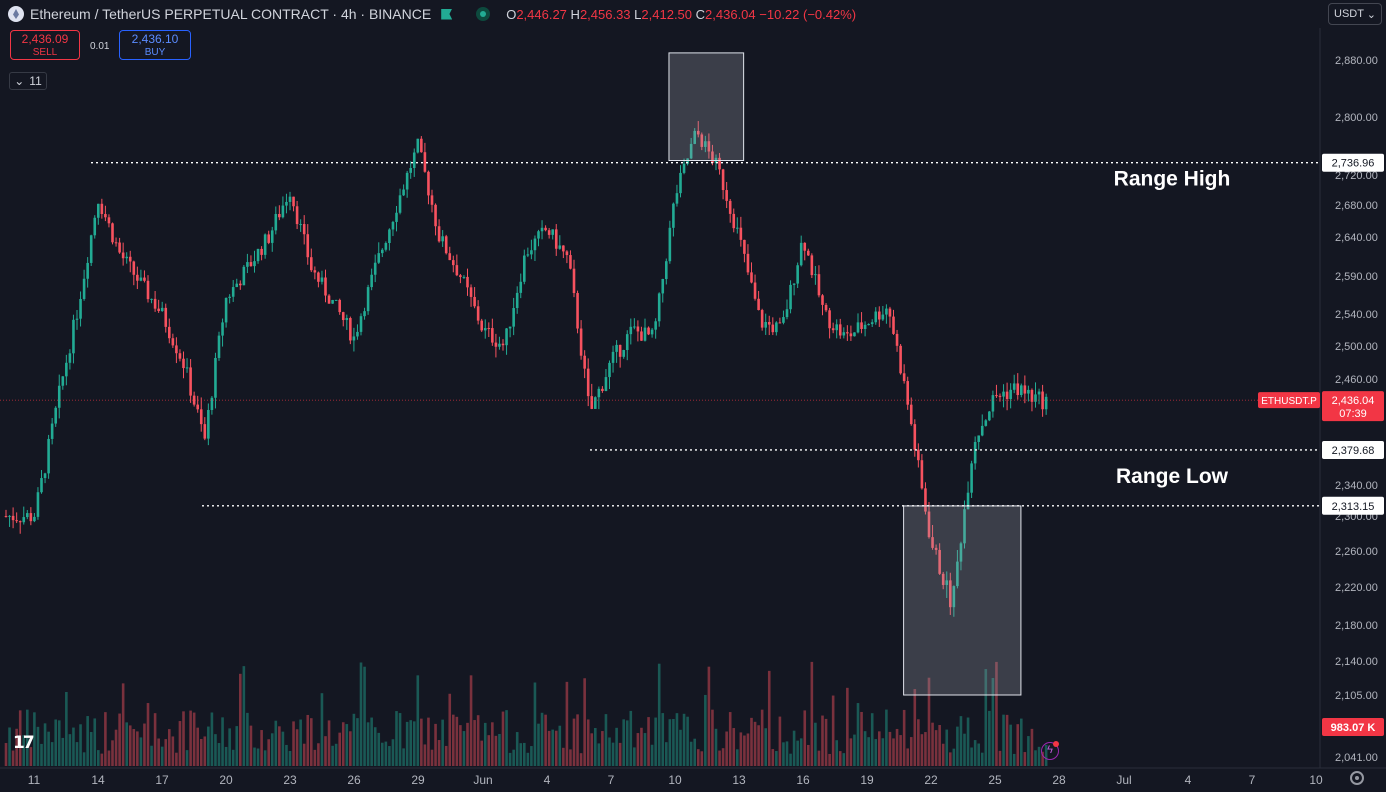  I want to click on currency-select: USDT ⌄, so click(1355, 14).